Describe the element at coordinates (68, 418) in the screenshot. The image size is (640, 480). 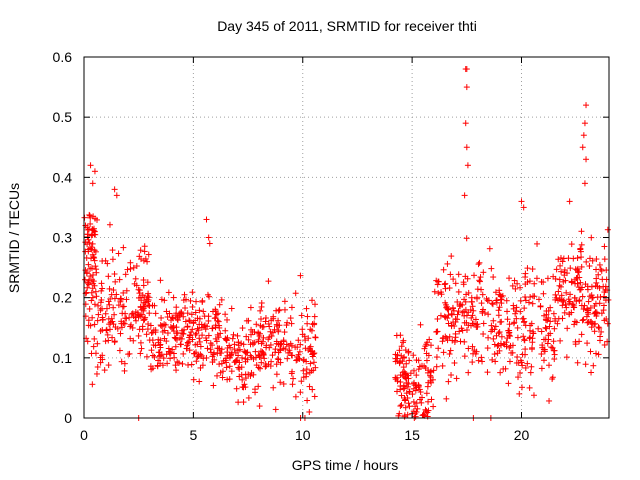
I see `y-tick-label: 0` at that location.